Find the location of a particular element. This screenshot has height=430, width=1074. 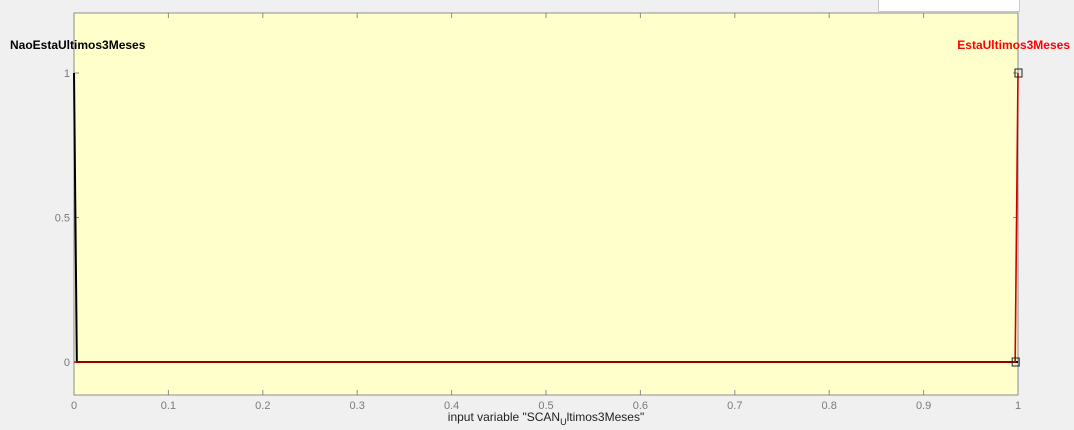

x-axis-label: input variable "SCANUltimos3Meses" is located at coordinates (546, 417).